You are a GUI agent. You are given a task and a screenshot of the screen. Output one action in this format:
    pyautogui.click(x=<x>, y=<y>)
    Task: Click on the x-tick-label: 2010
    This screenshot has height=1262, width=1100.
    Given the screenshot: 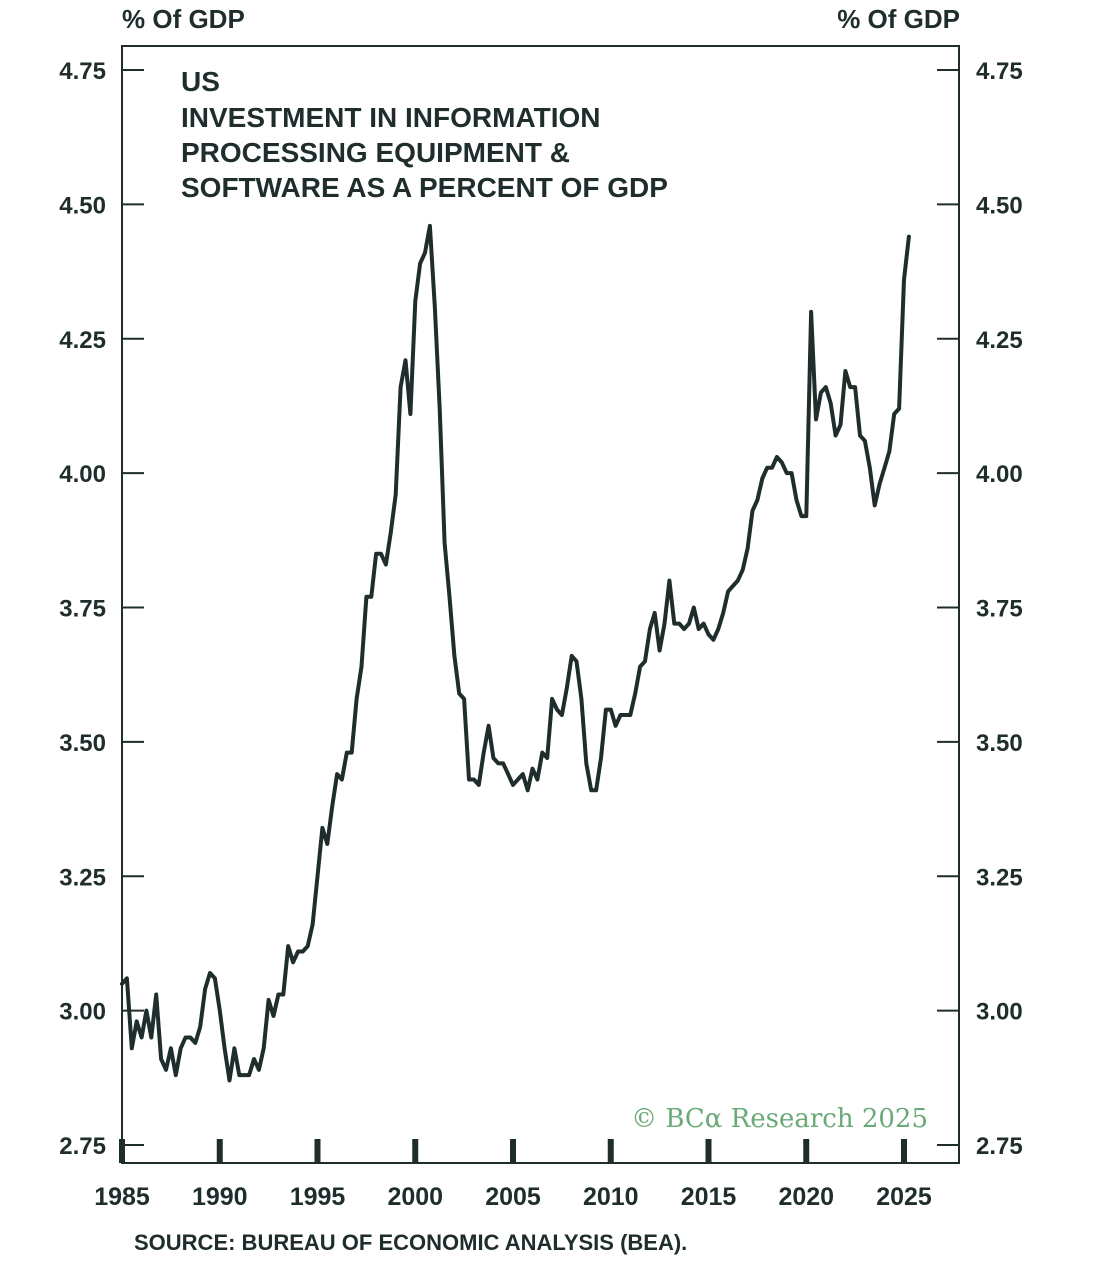 What is the action you would take?
    pyautogui.click(x=611, y=1197)
    